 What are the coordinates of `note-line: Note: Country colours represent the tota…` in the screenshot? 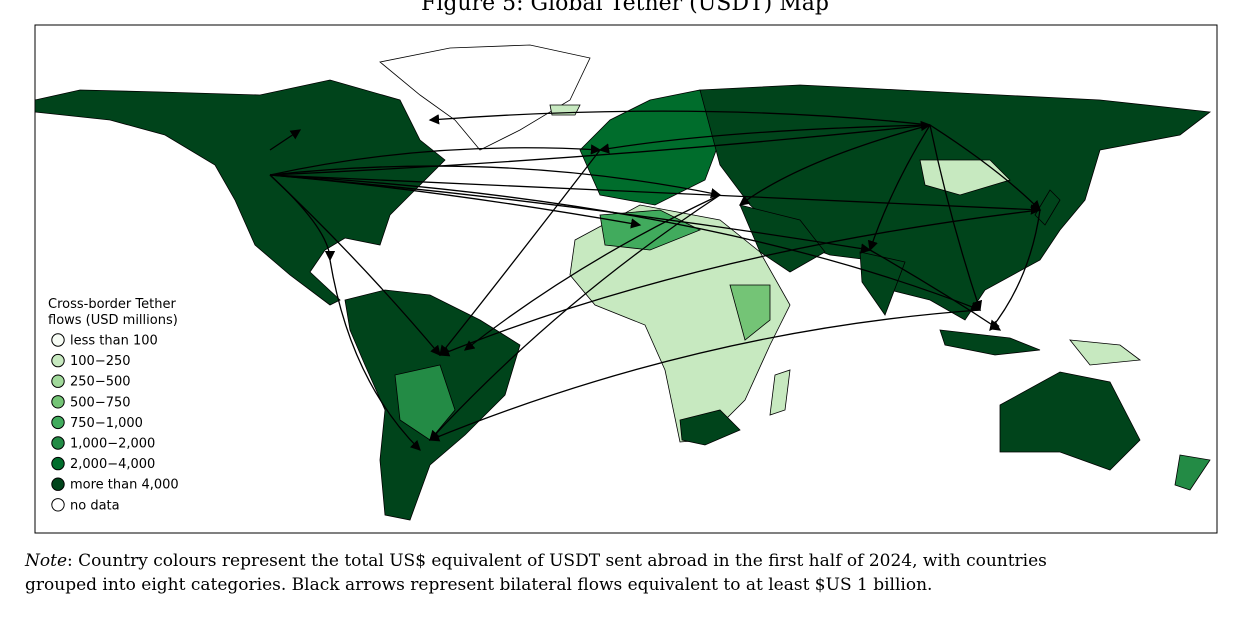 It's located at (535, 561).